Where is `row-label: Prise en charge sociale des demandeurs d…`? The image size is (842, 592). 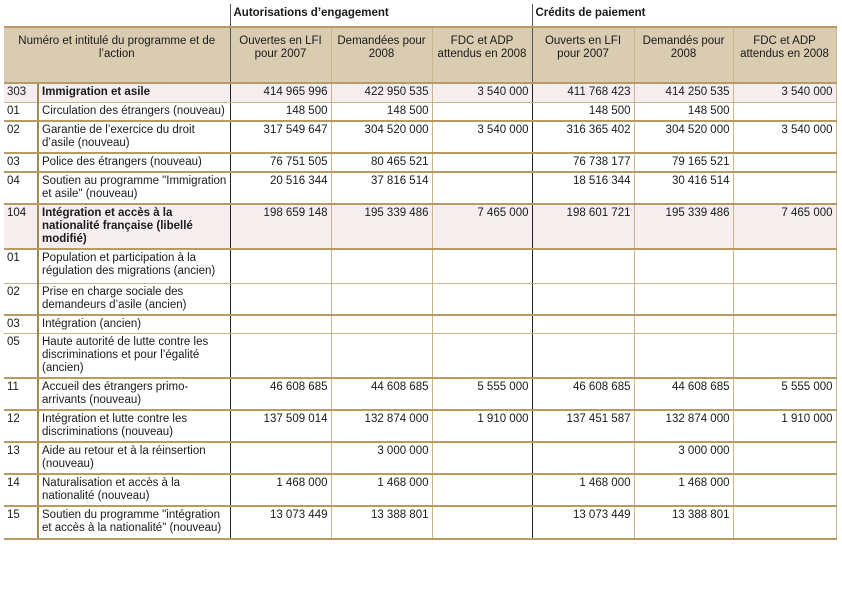 row-label: Prise en charge sociale des demandeurs d… is located at coordinates (134, 299).